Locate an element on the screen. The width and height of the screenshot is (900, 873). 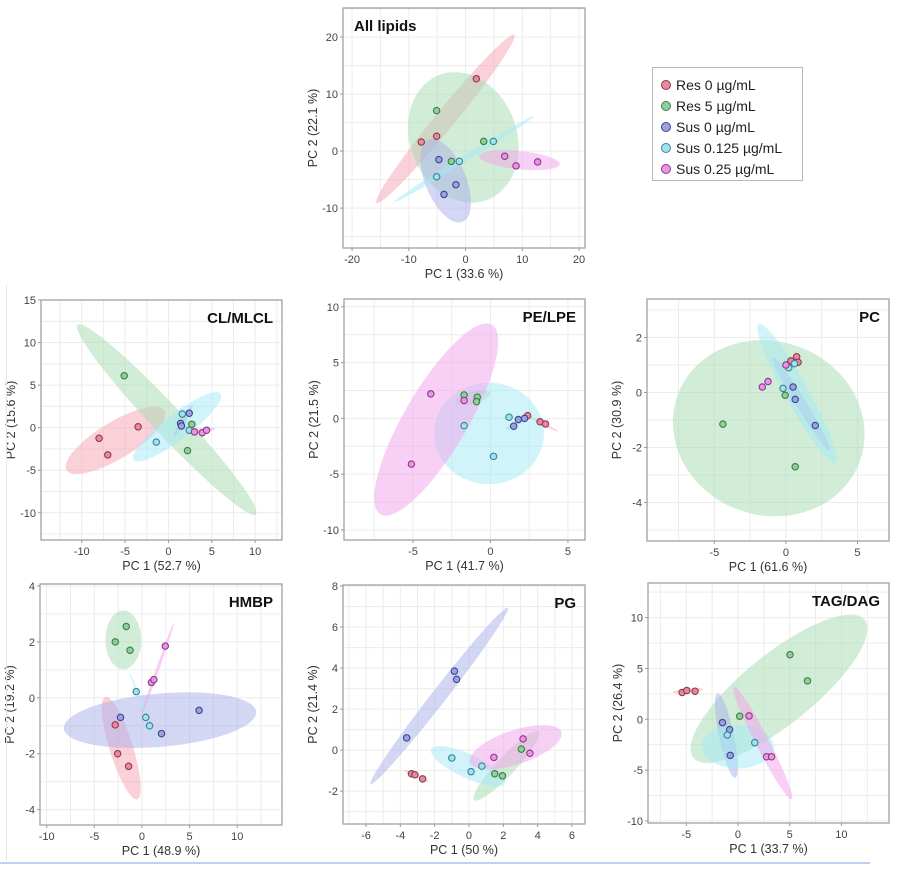
y-axis-label: PC 2 (21.5 %) is located at coordinates (314, 419).